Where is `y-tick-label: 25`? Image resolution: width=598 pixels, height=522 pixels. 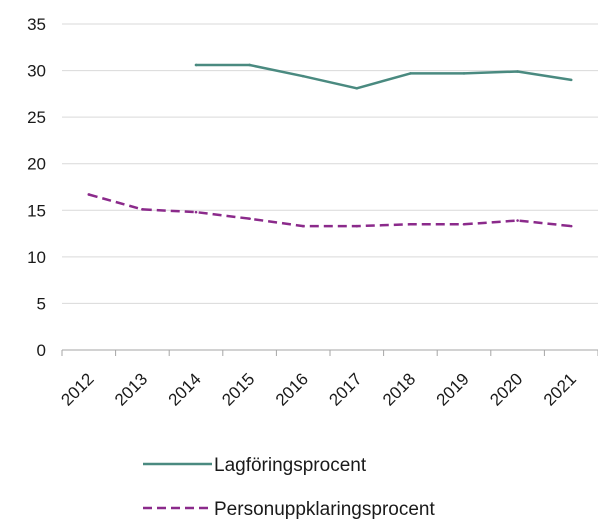
y-tick-label: 25 is located at coordinates (36, 117).